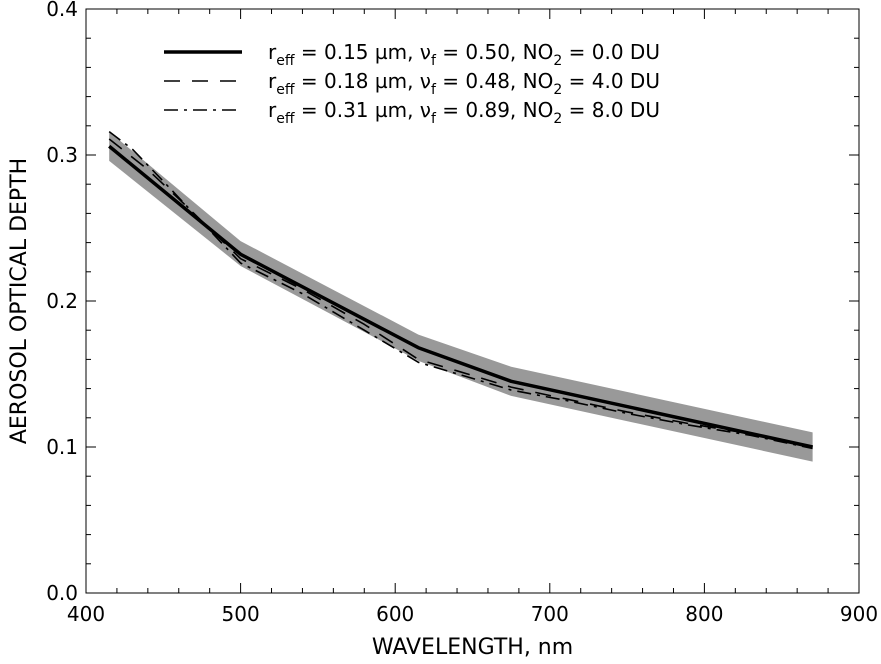 This screenshot has width=881, height=664. I want to click on x-tick-label: 400, so click(86, 614).